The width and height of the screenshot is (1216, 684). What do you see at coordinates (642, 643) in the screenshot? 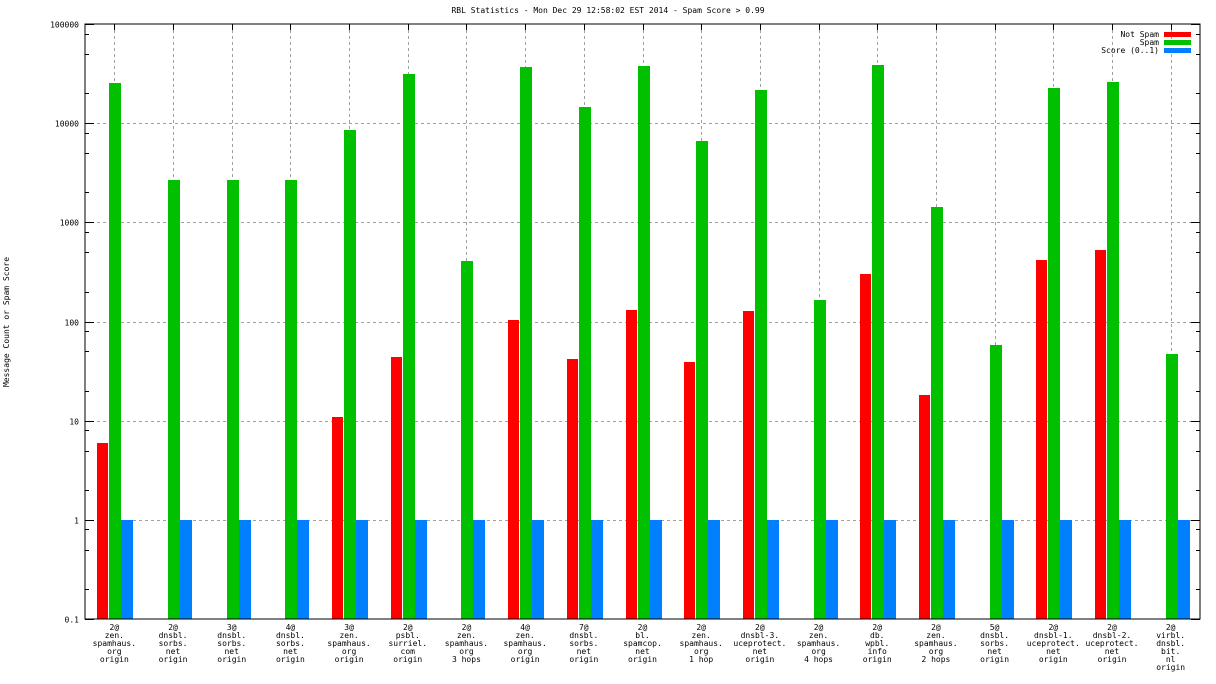
I see `x-tick-label-line: spamcop.` at bounding box center [642, 643].